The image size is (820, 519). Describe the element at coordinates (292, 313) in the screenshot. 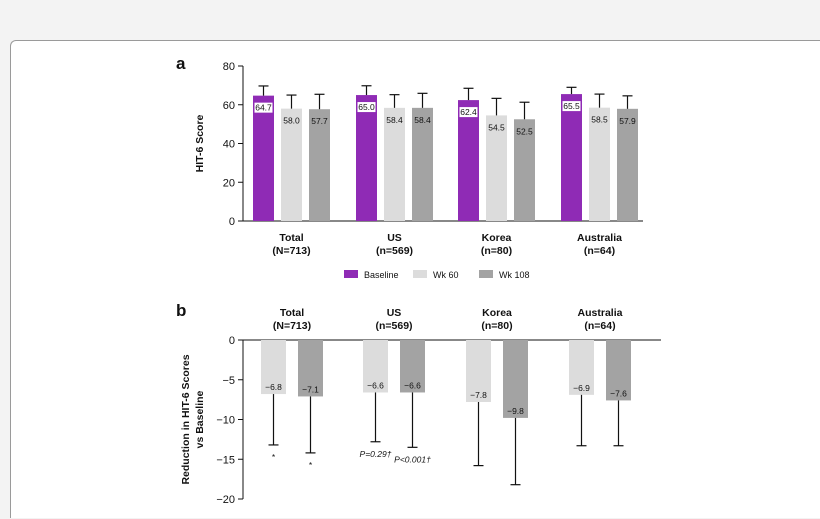

I see `category-label-b: Total` at that location.